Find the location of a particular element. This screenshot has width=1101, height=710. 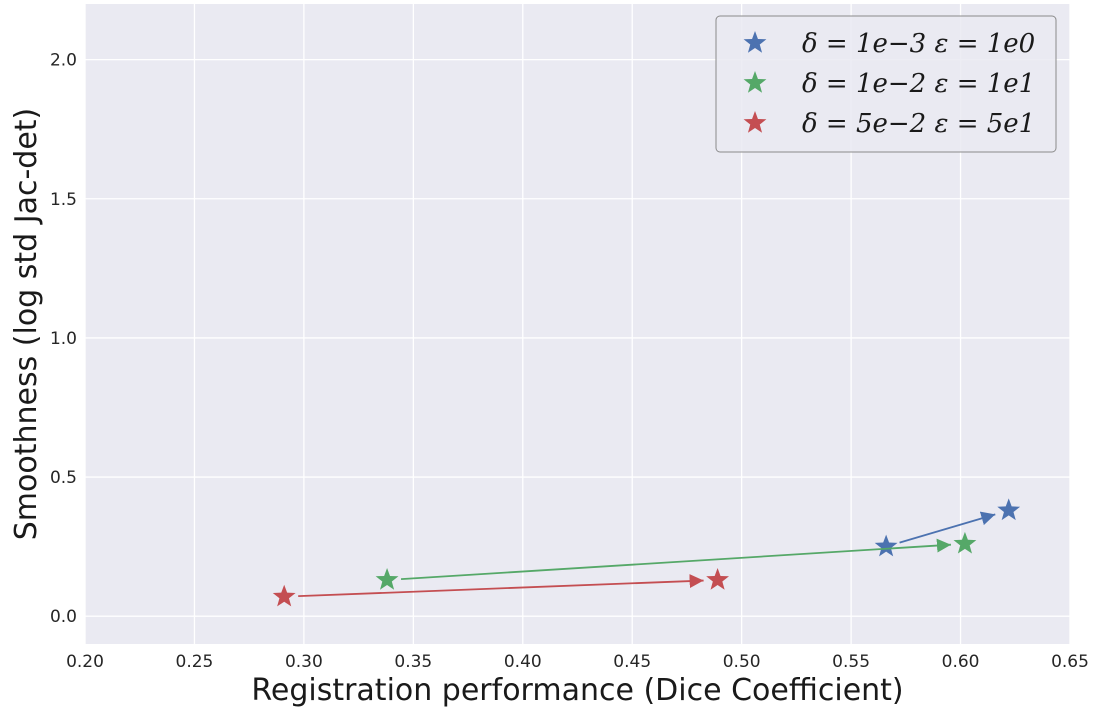

legend-box is located at coordinates (886, 84).